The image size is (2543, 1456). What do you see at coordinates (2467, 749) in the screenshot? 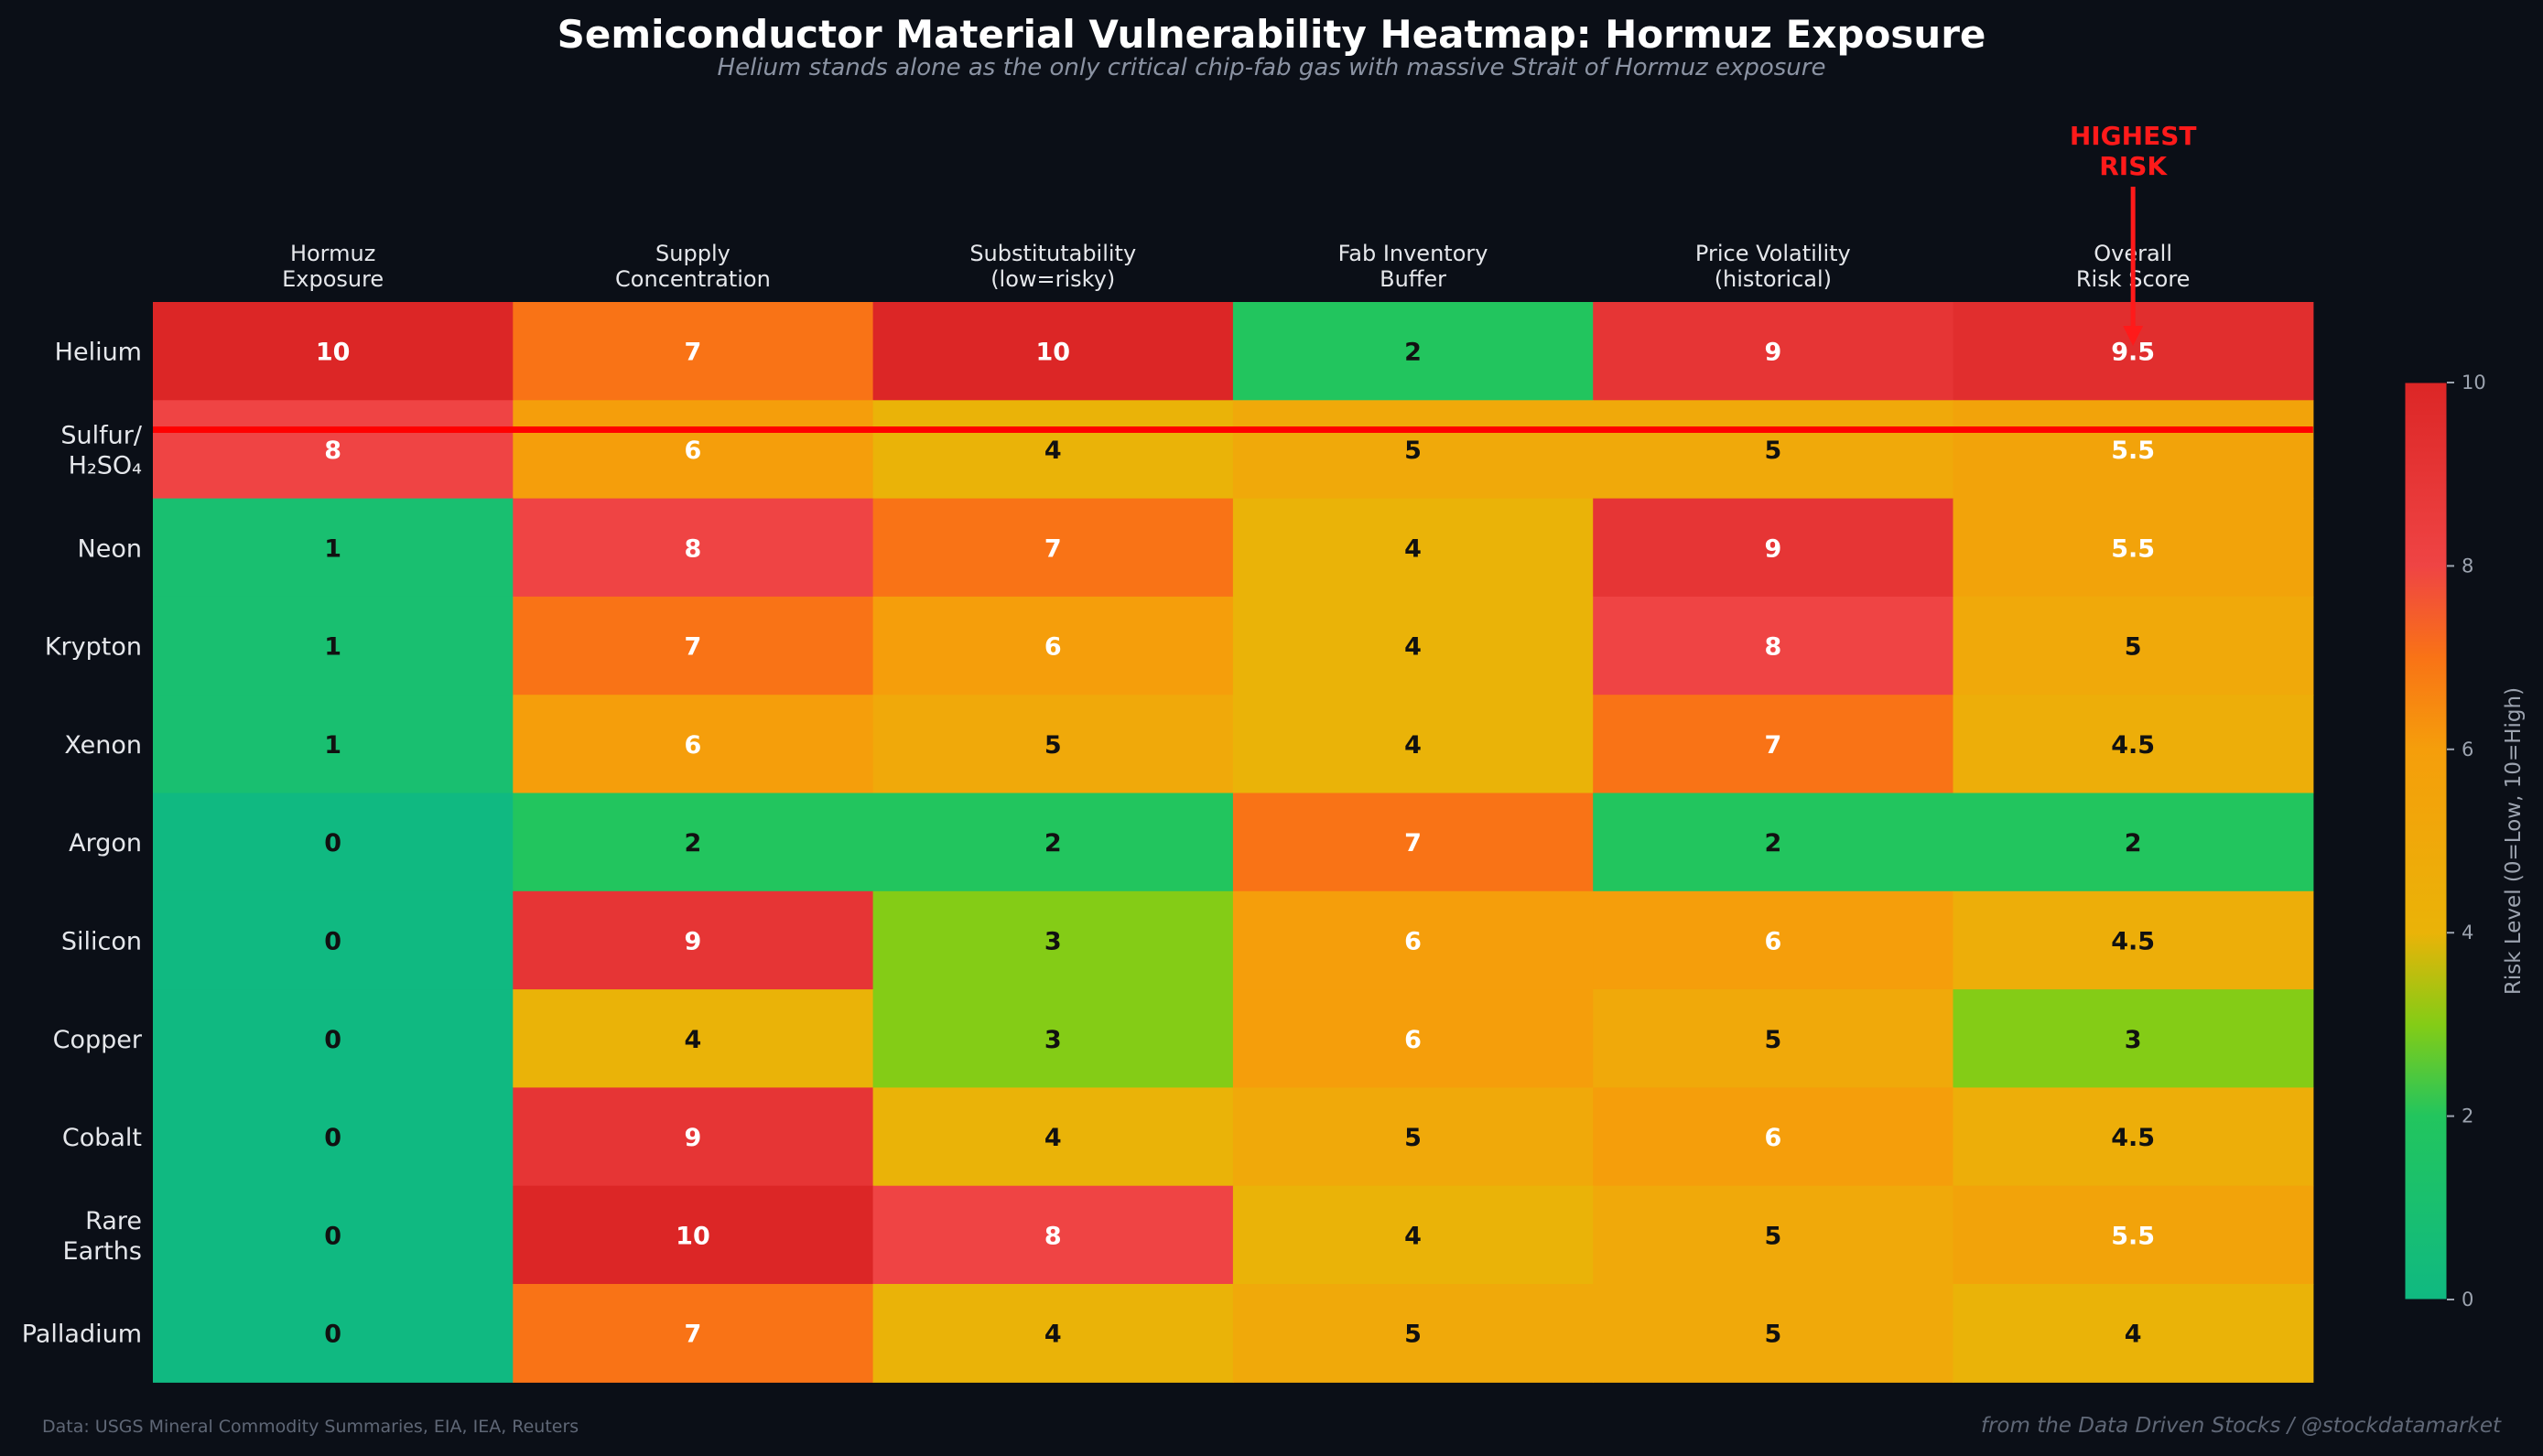
I see `colorbar-tick-label: 6` at bounding box center [2467, 749].